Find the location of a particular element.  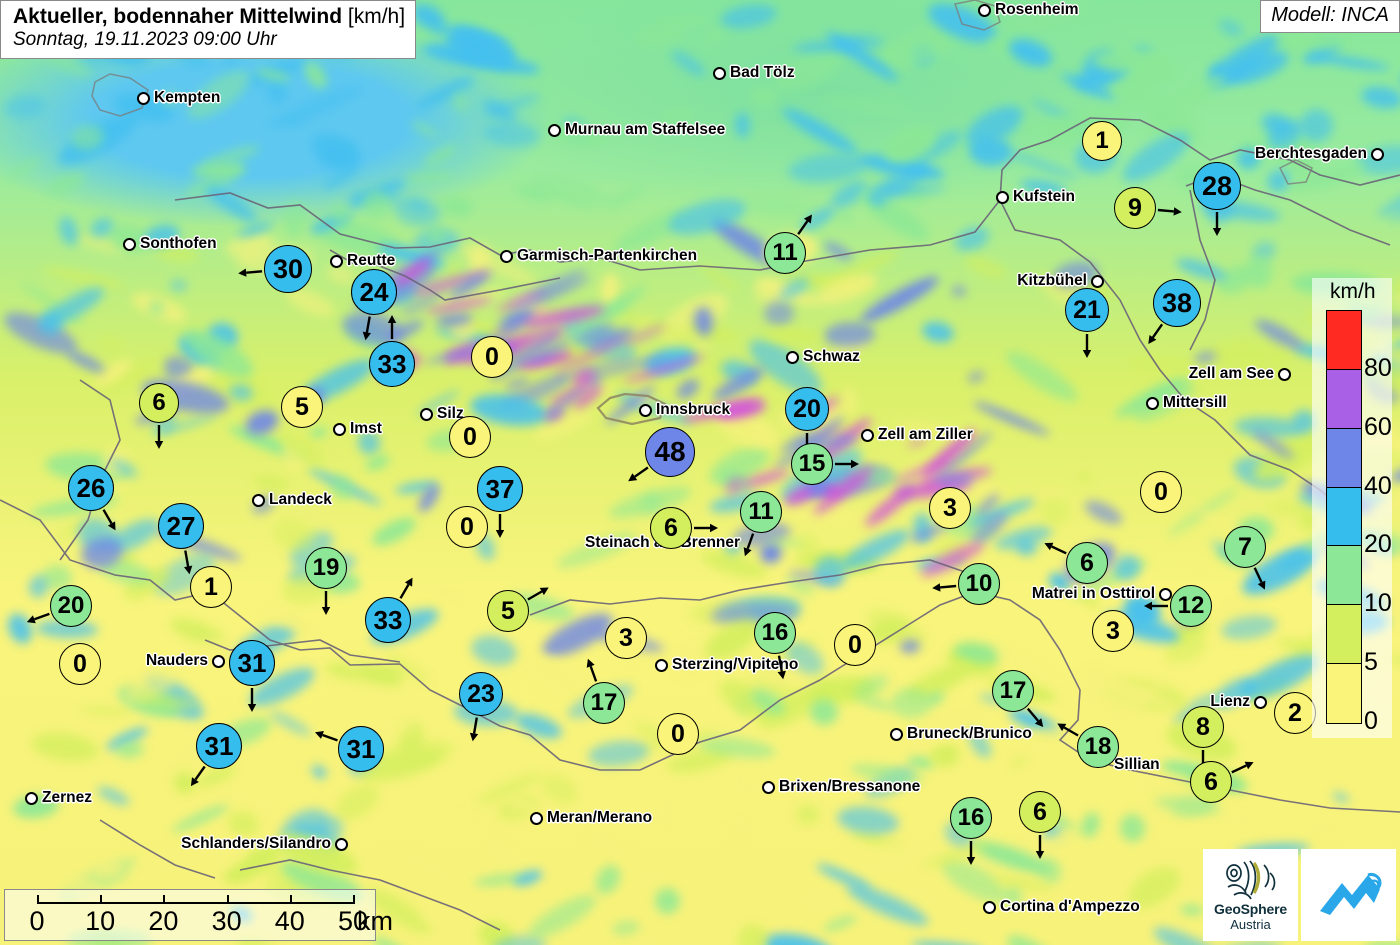

wind-speed-value: 38 is located at coordinates (1177, 302).